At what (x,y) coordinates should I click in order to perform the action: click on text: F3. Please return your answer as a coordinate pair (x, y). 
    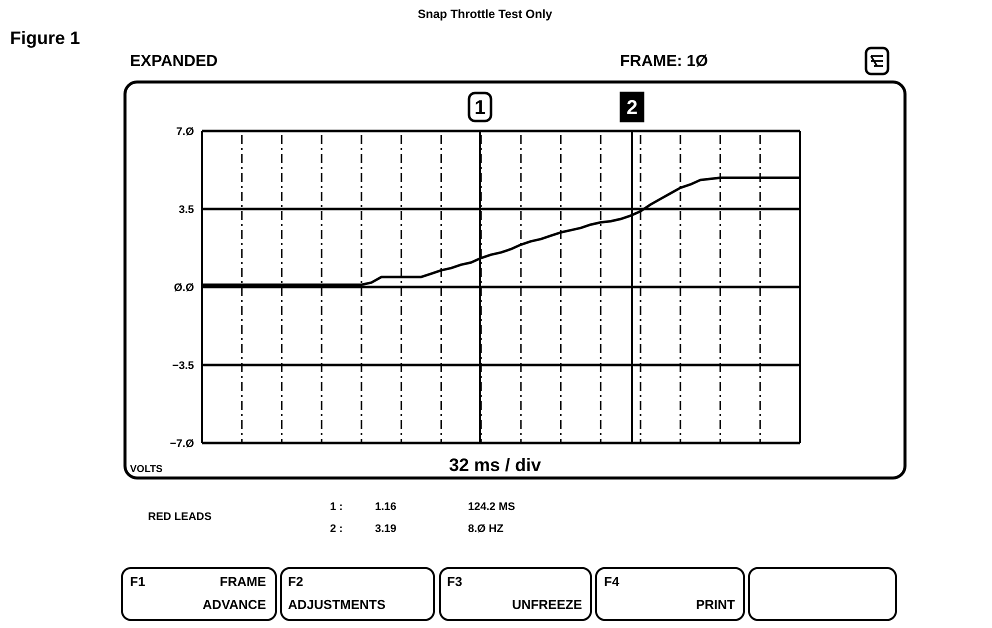
    Looking at the image, I should click on (454, 581).